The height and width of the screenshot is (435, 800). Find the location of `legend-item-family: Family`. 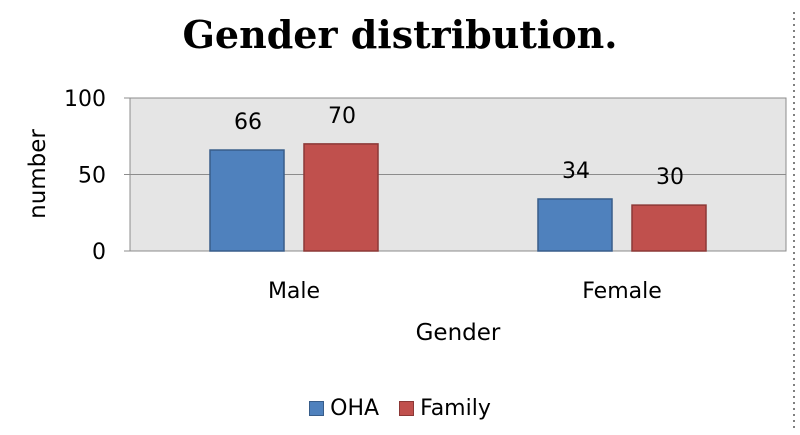

legend-item-family: Family is located at coordinates (445, 408).